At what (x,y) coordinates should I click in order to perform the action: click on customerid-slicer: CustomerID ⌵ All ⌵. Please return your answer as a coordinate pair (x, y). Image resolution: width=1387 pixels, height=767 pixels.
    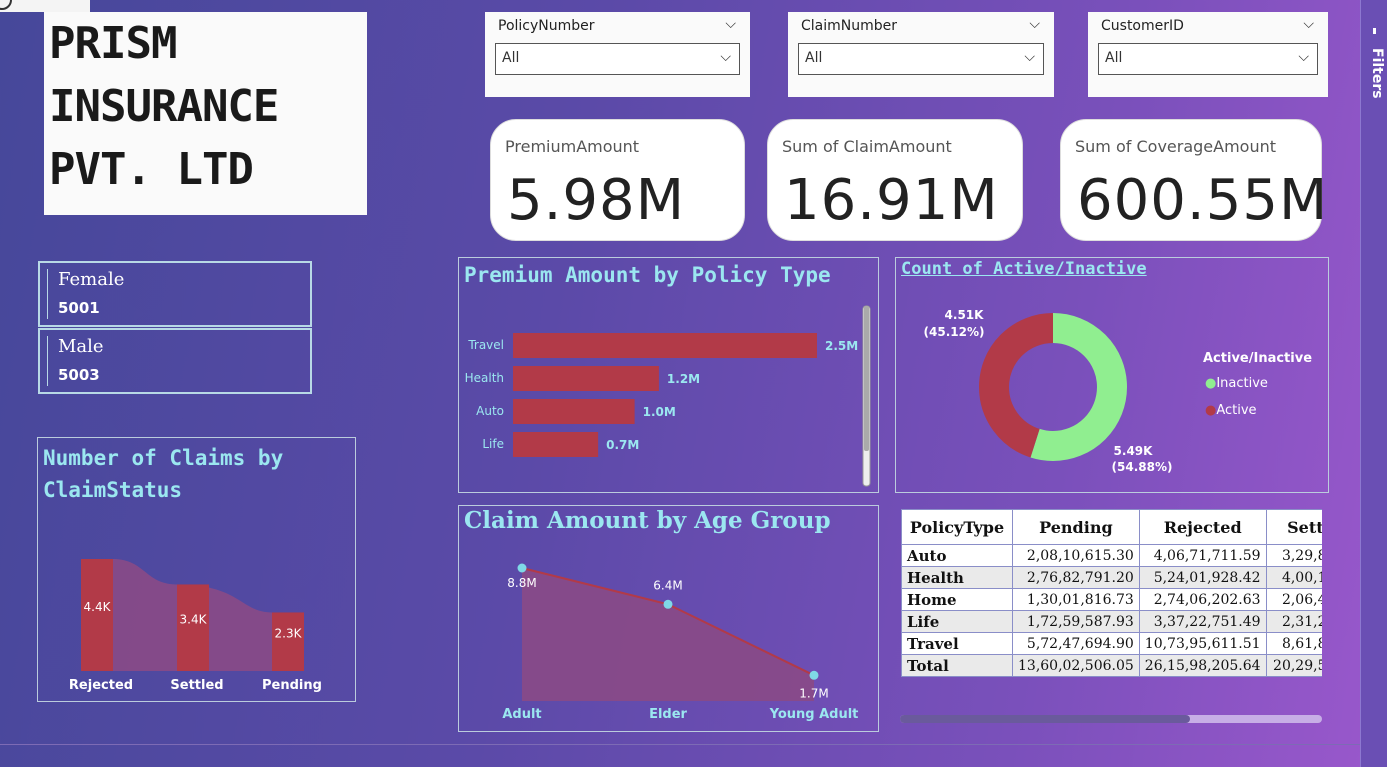
    Looking at the image, I should click on (1208, 54).